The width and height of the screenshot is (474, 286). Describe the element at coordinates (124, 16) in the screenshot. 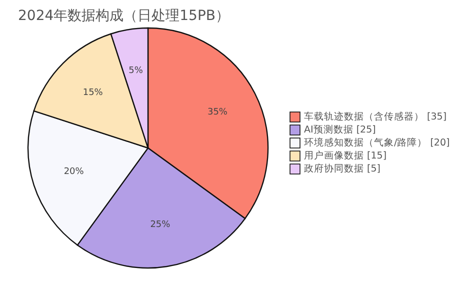

I see `chart-title: 2024年数据构成（日处理15PB）` at that location.